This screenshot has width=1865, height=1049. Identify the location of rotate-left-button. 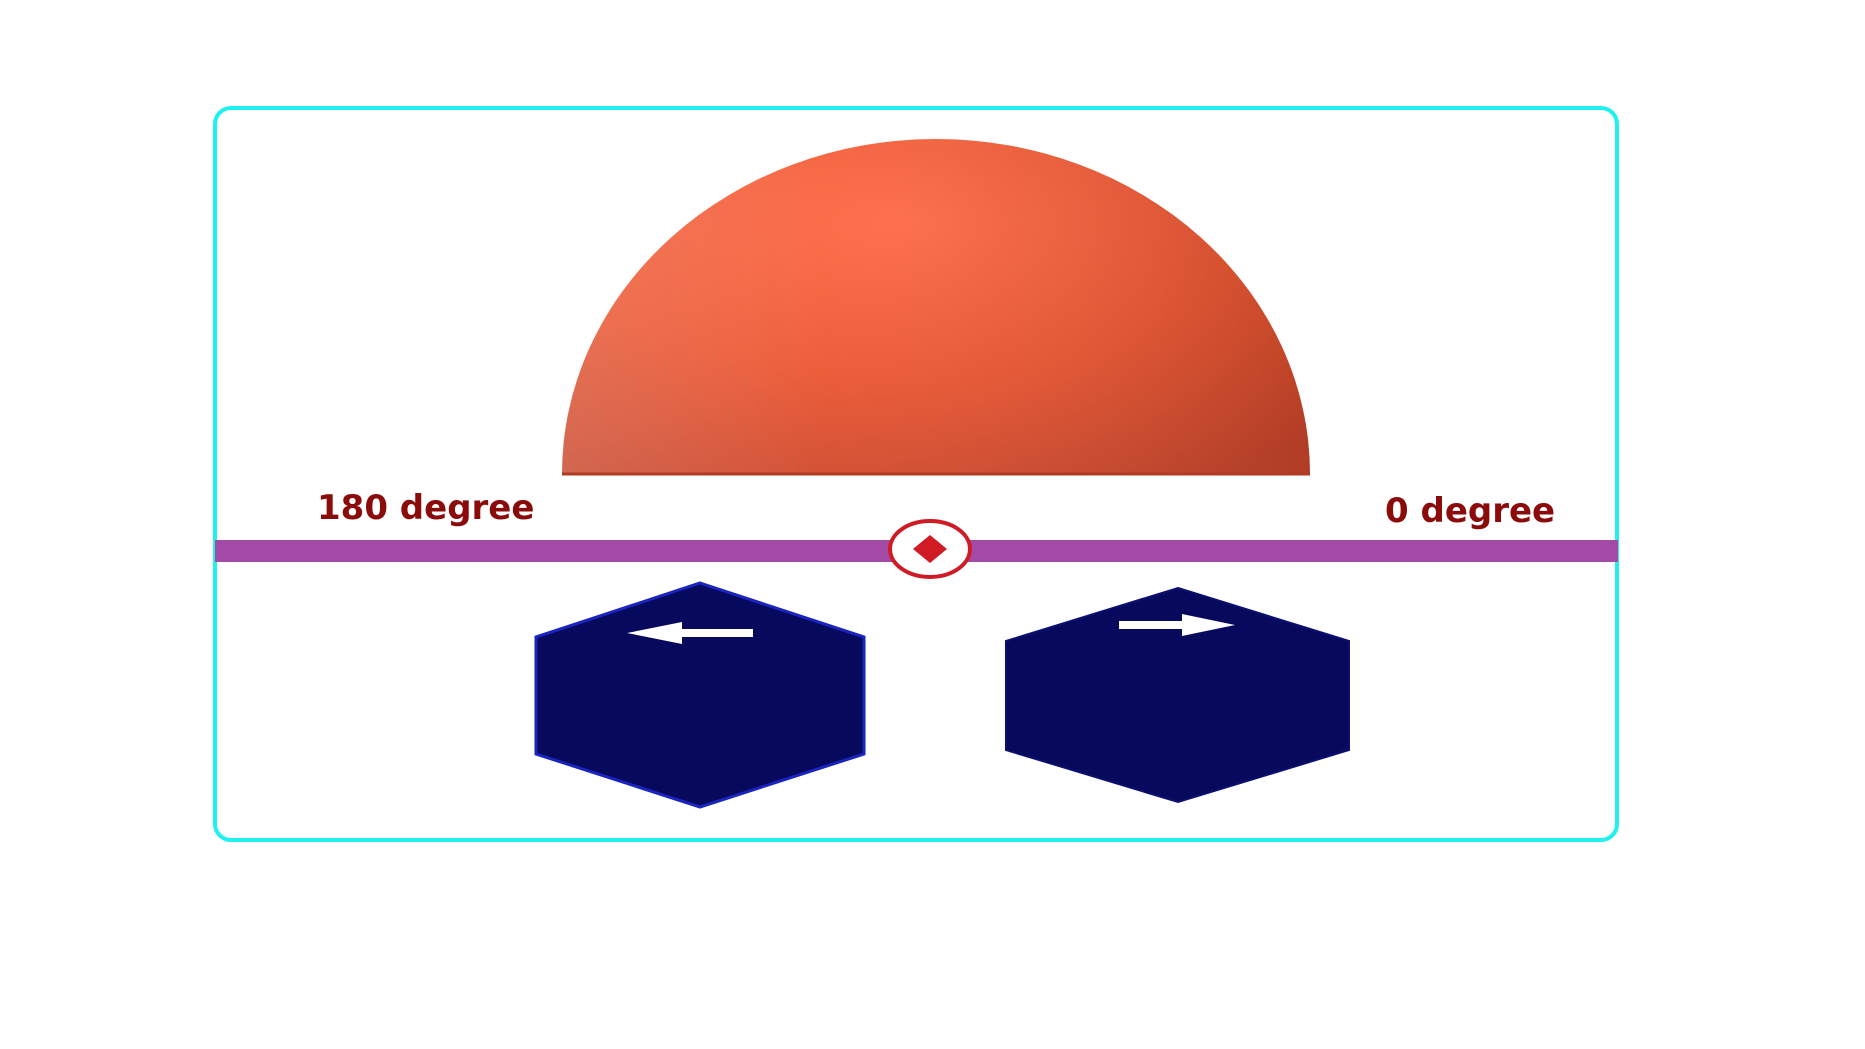
(700, 695).